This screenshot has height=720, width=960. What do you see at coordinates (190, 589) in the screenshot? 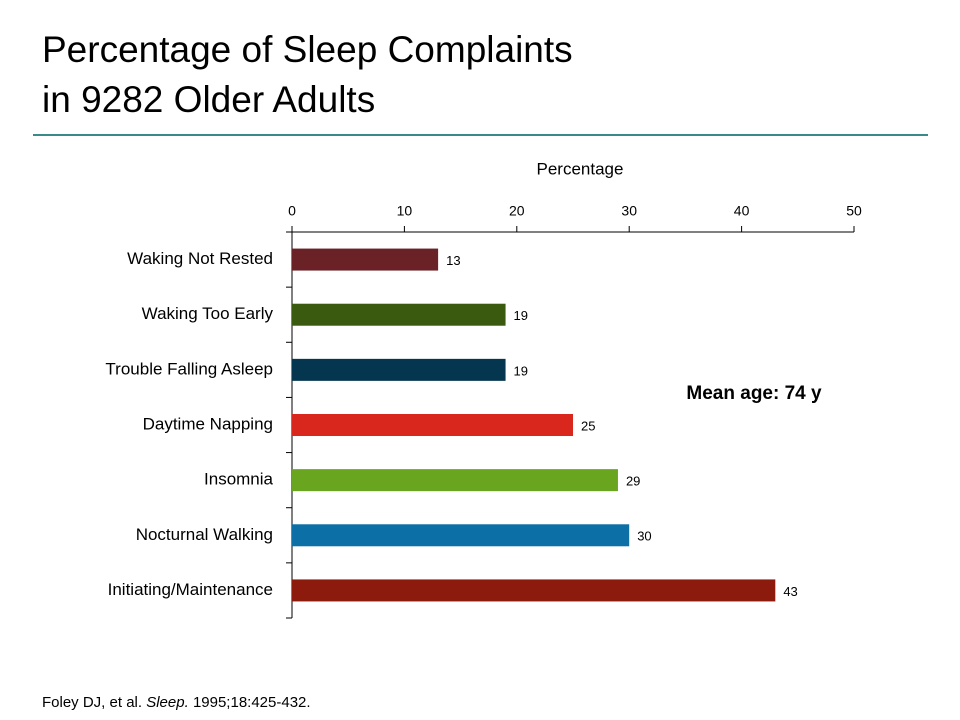
I see `y-tick-label: Initiating/Maintenance` at bounding box center [190, 589].